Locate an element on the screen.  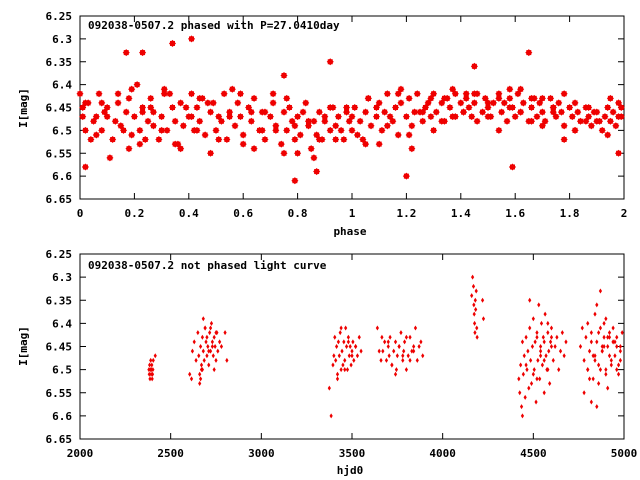
phased-y-tick-label: 6.35 is located at coordinates (59, 62).